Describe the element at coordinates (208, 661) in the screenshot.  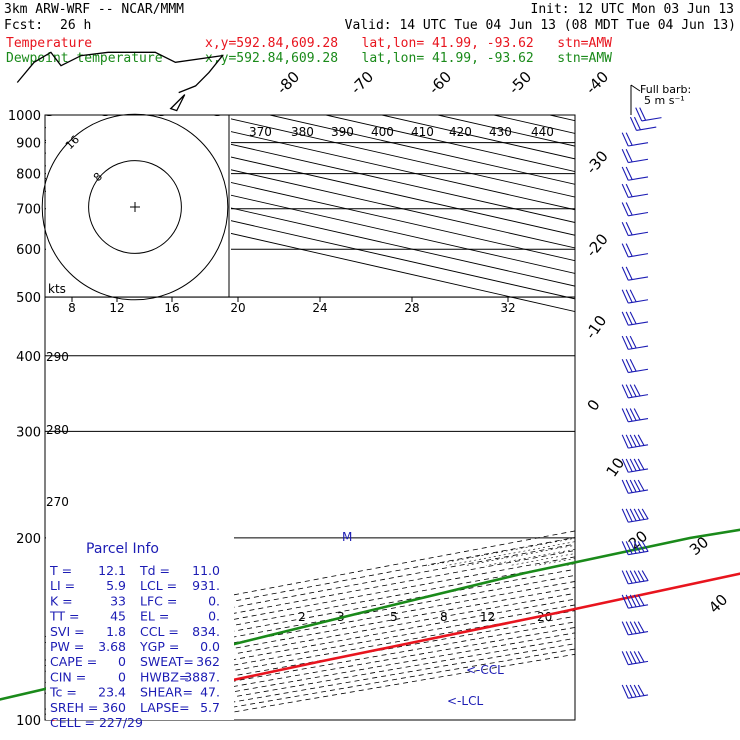
I see `parcel-info-value: 362` at that location.